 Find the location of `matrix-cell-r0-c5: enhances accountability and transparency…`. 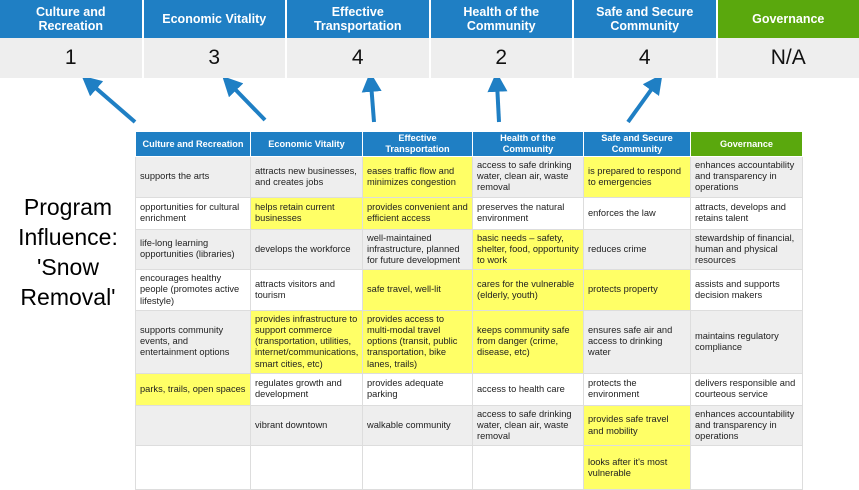

matrix-cell-r0-c5: enhances accountability and transparency… is located at coordinates (747, 177).